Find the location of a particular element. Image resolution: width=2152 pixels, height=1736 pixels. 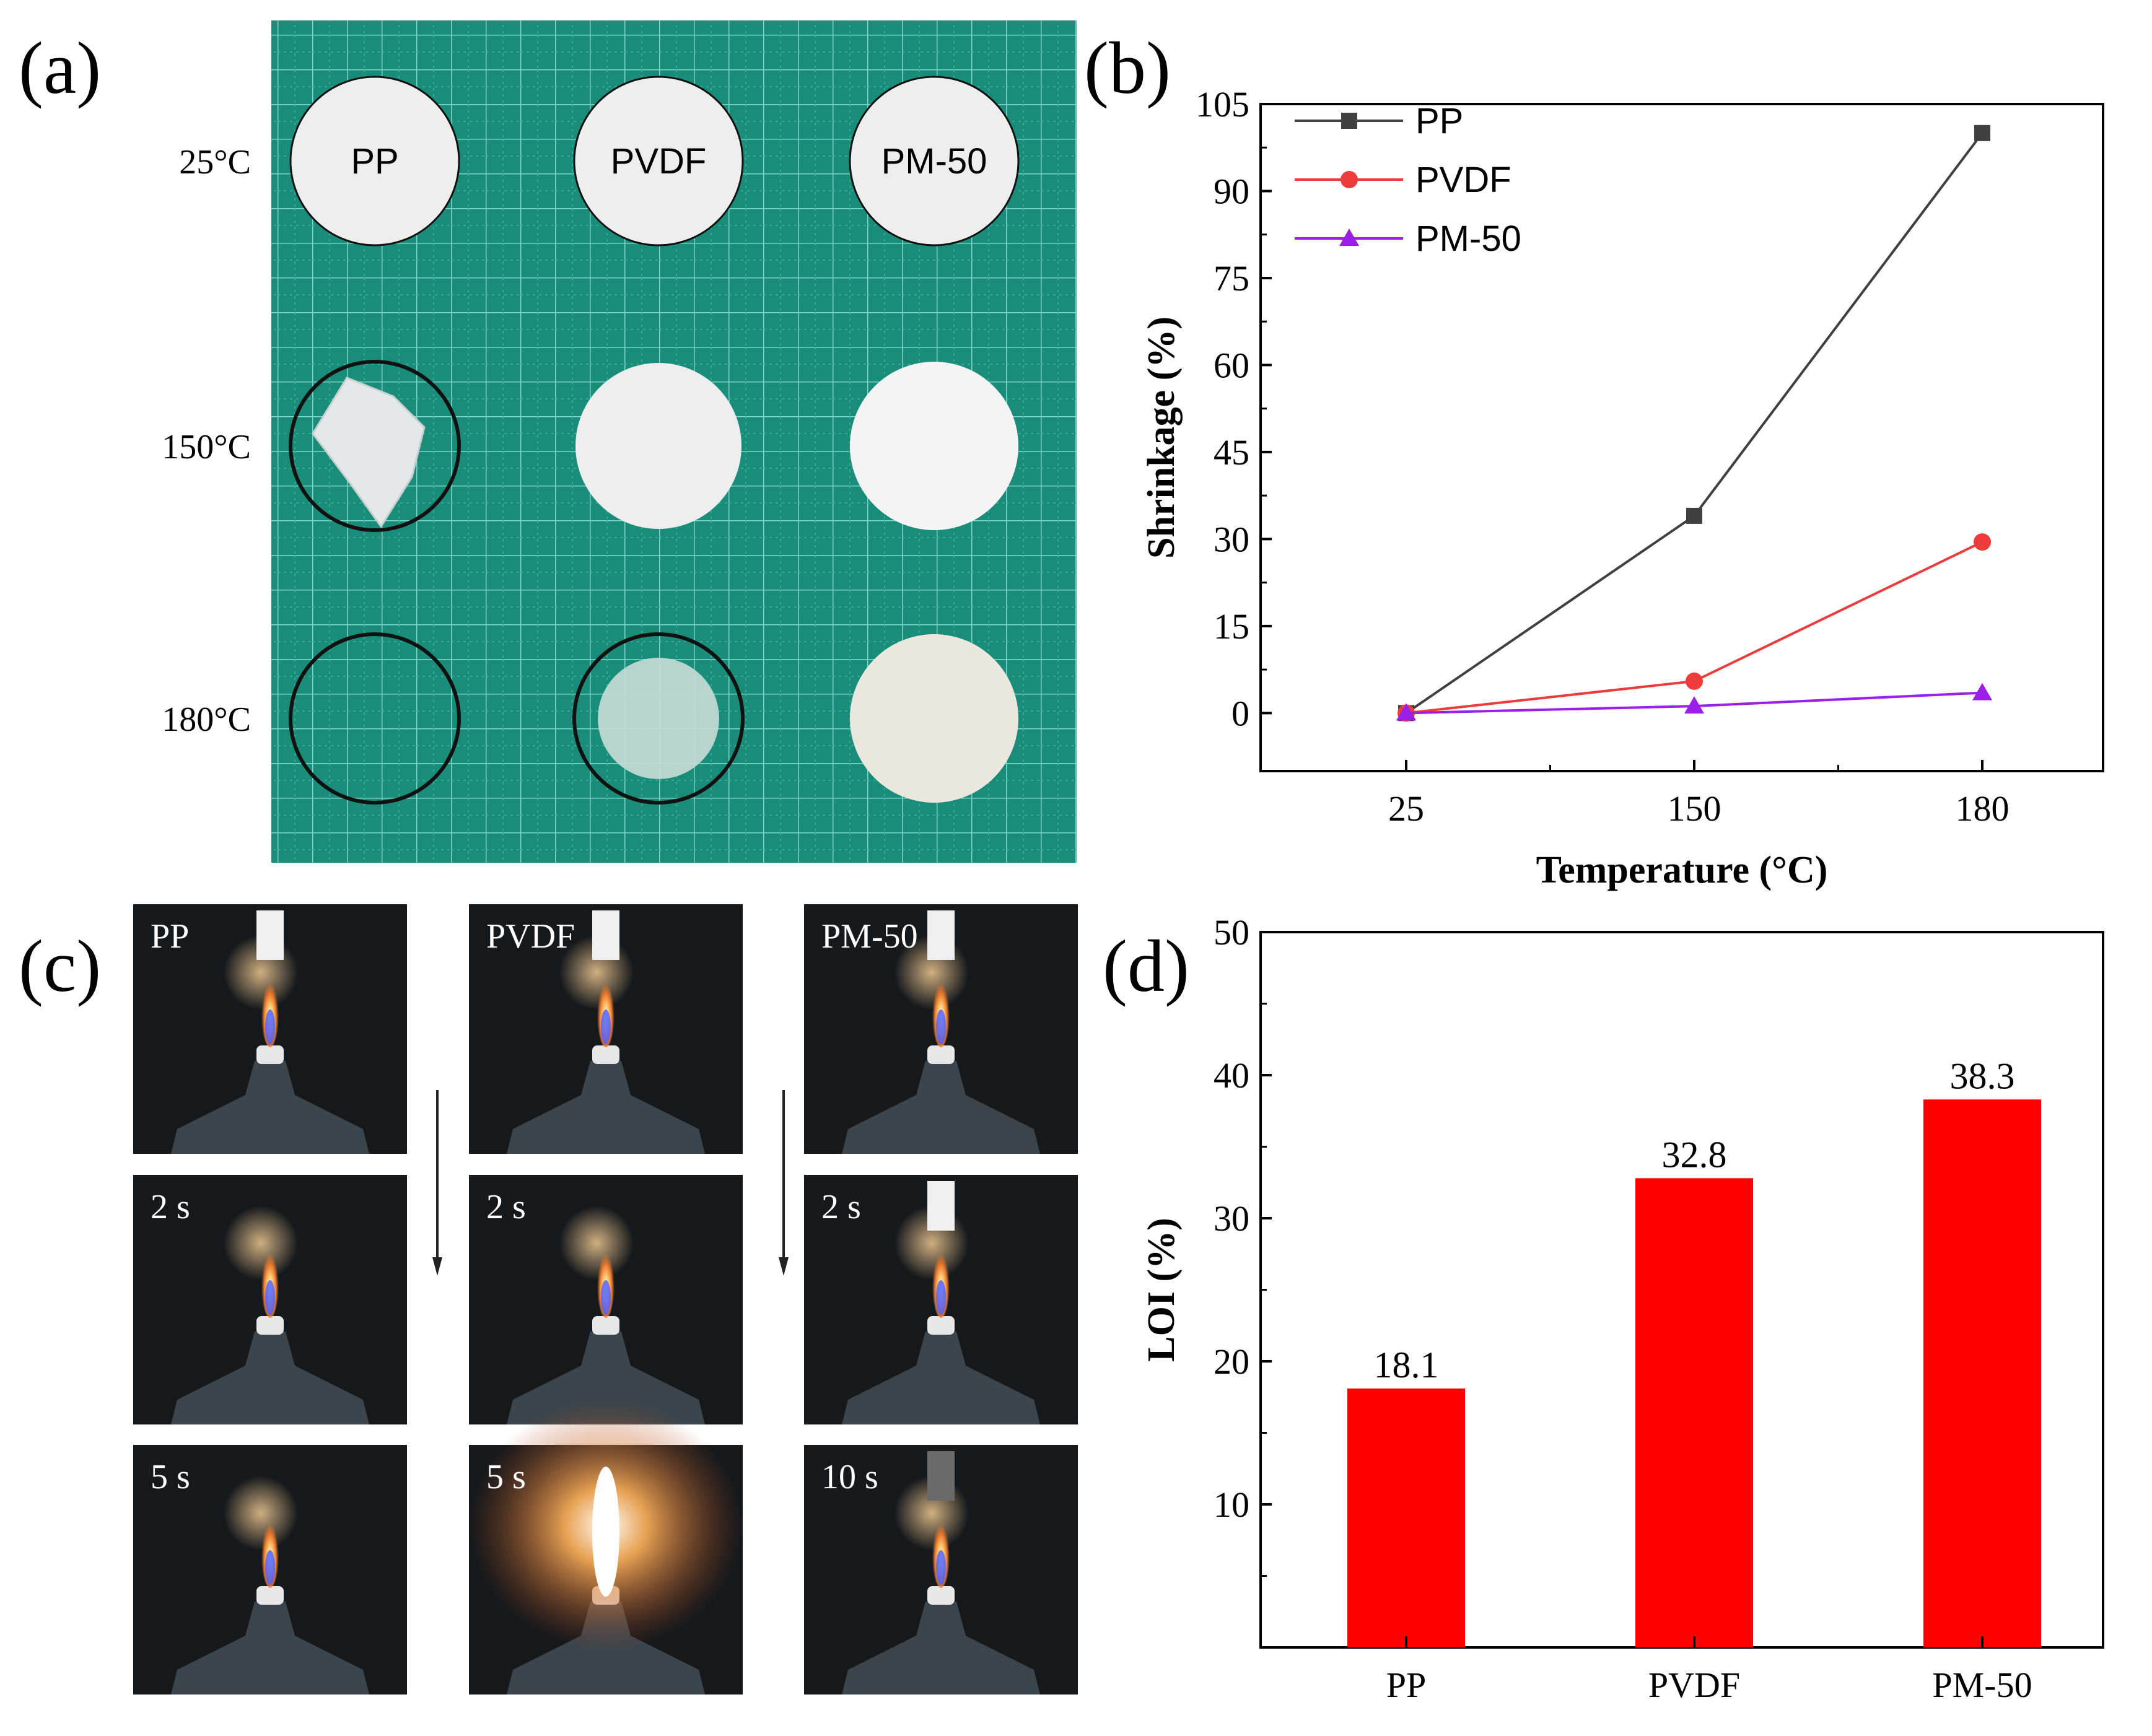

y-tick-label: 20 is located at coordinates (1231, 1361).